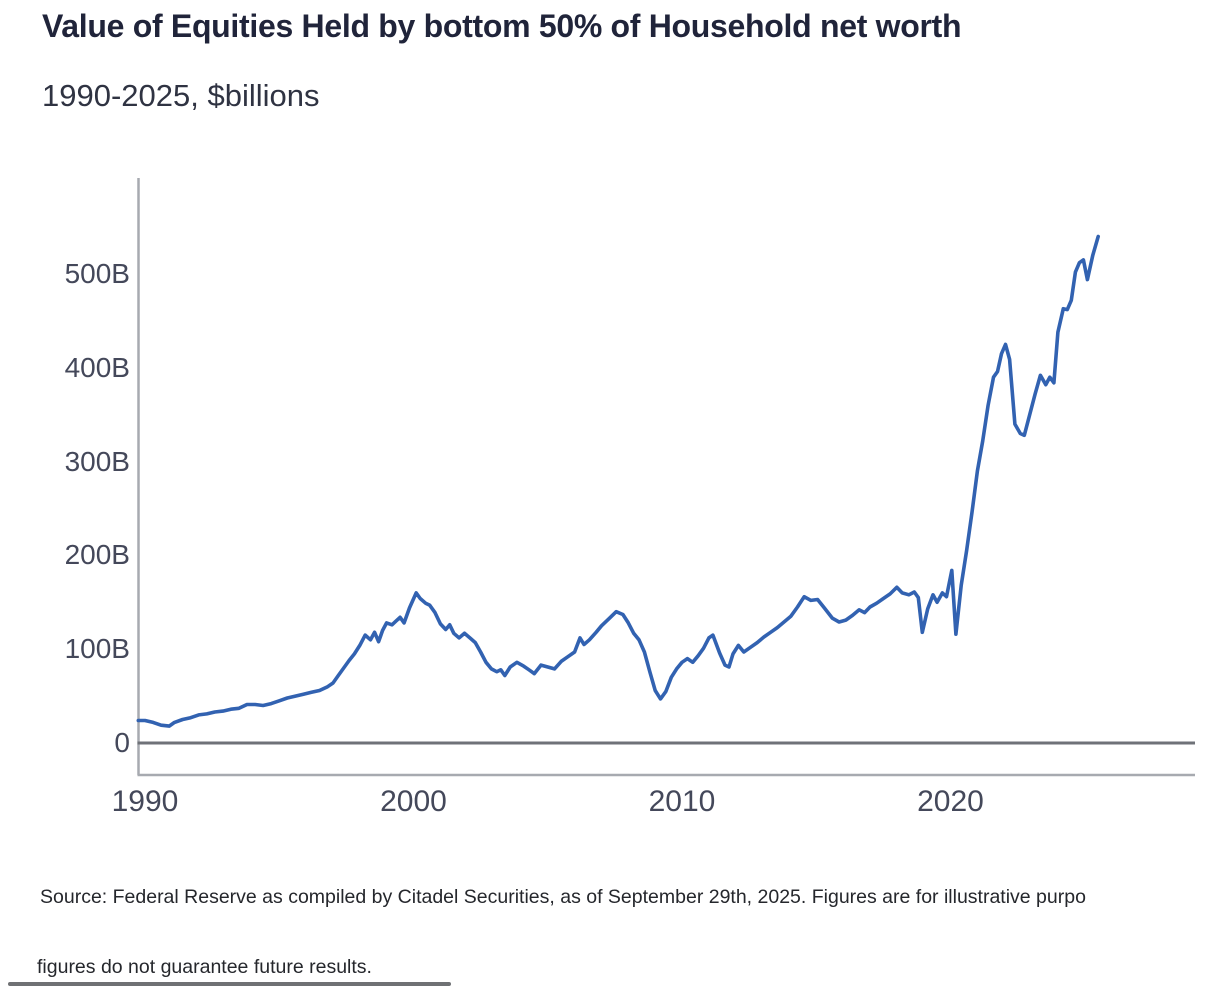 This screenshot has height=986, width=1216. I want to click on cropped-next-section-bar, so click(229, 984).